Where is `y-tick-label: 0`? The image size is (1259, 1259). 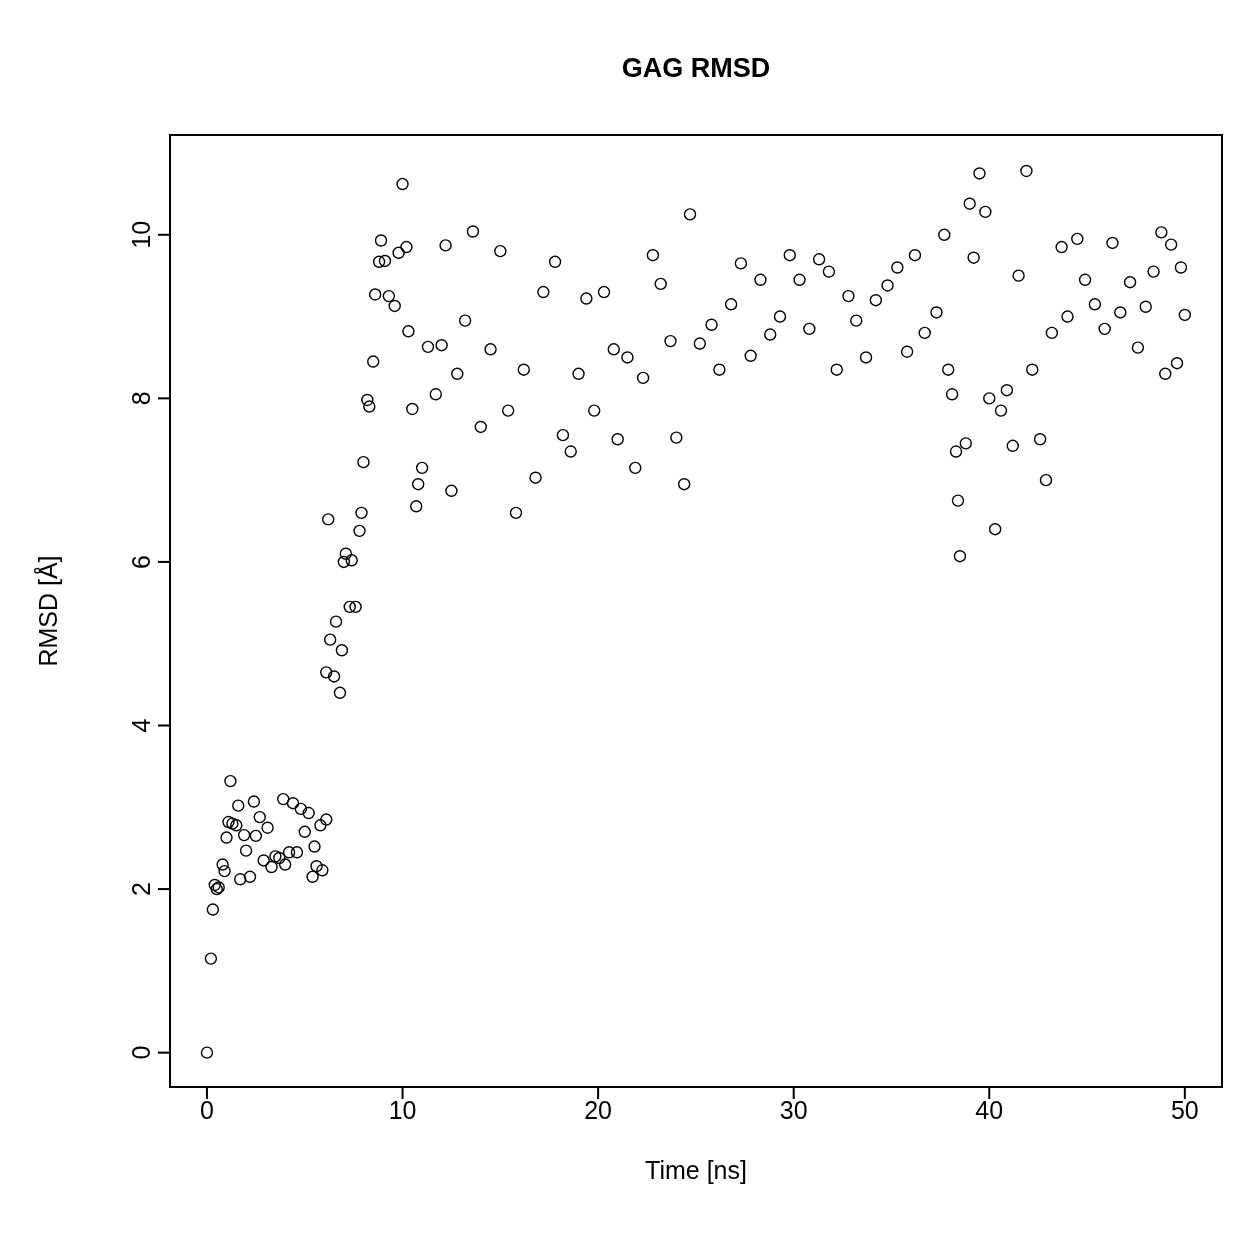 y-tick-label: 0 is located at coordinates (141, 1052).